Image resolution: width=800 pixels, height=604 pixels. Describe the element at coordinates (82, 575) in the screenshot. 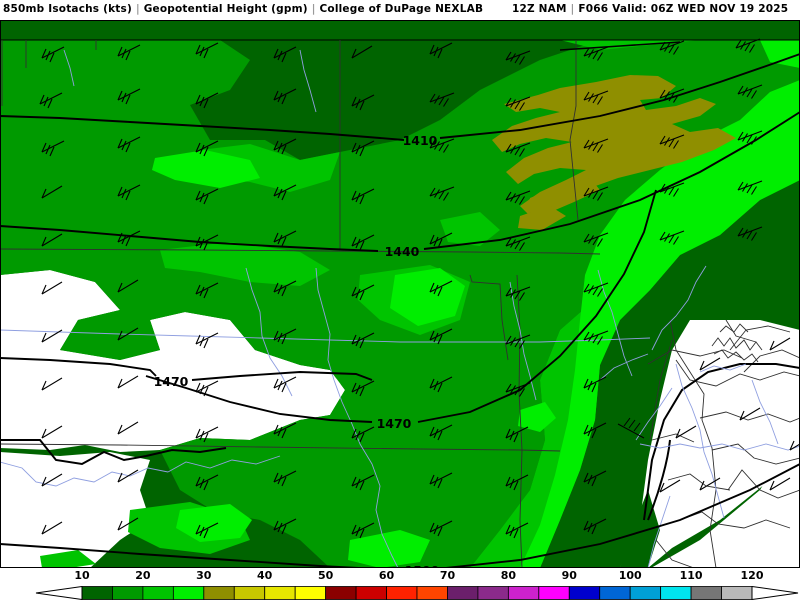

I see `colorbar-tick-label: 10` at that location.